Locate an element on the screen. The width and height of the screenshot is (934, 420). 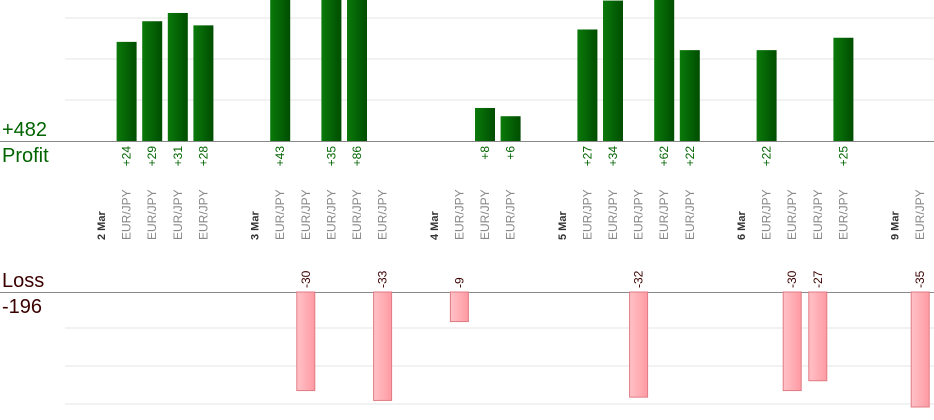
profit-label: Profit is located at coordinates (25, 156).